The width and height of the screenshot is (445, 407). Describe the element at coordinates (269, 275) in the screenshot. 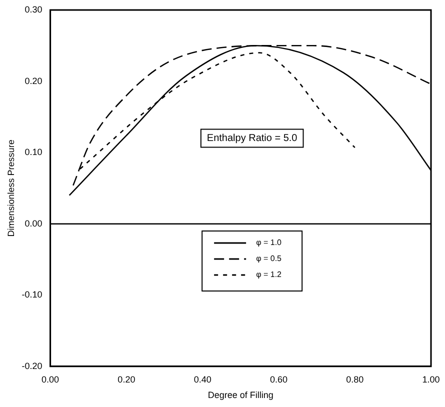

I see `legend-label: φ = 1.2` at that location.